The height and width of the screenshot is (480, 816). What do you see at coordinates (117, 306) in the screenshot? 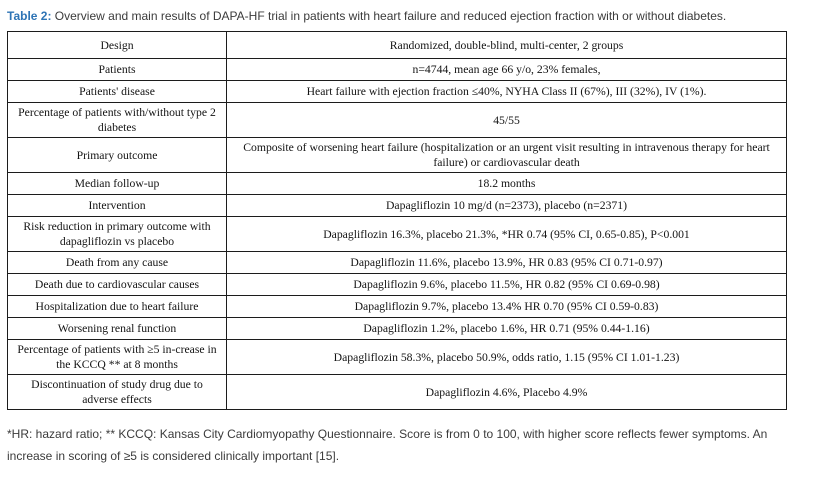
I see `row-label: Hospitalization due to heart failure` at bounding box center [117, 306].